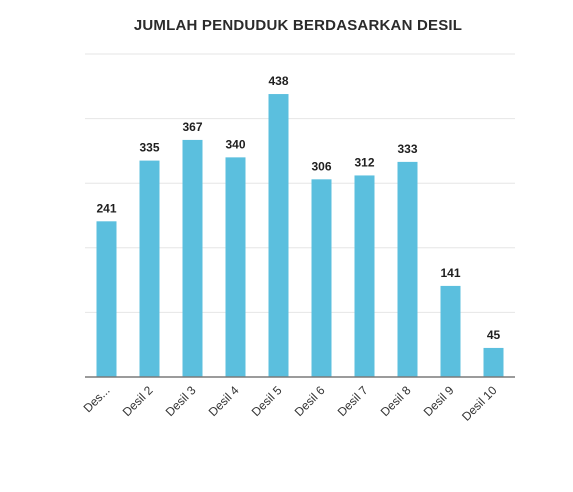 This screenshot has width=573, height=492. Describe the element at coordinates (494, 335) in the screenshot. I see `value-label: 45` at that location.